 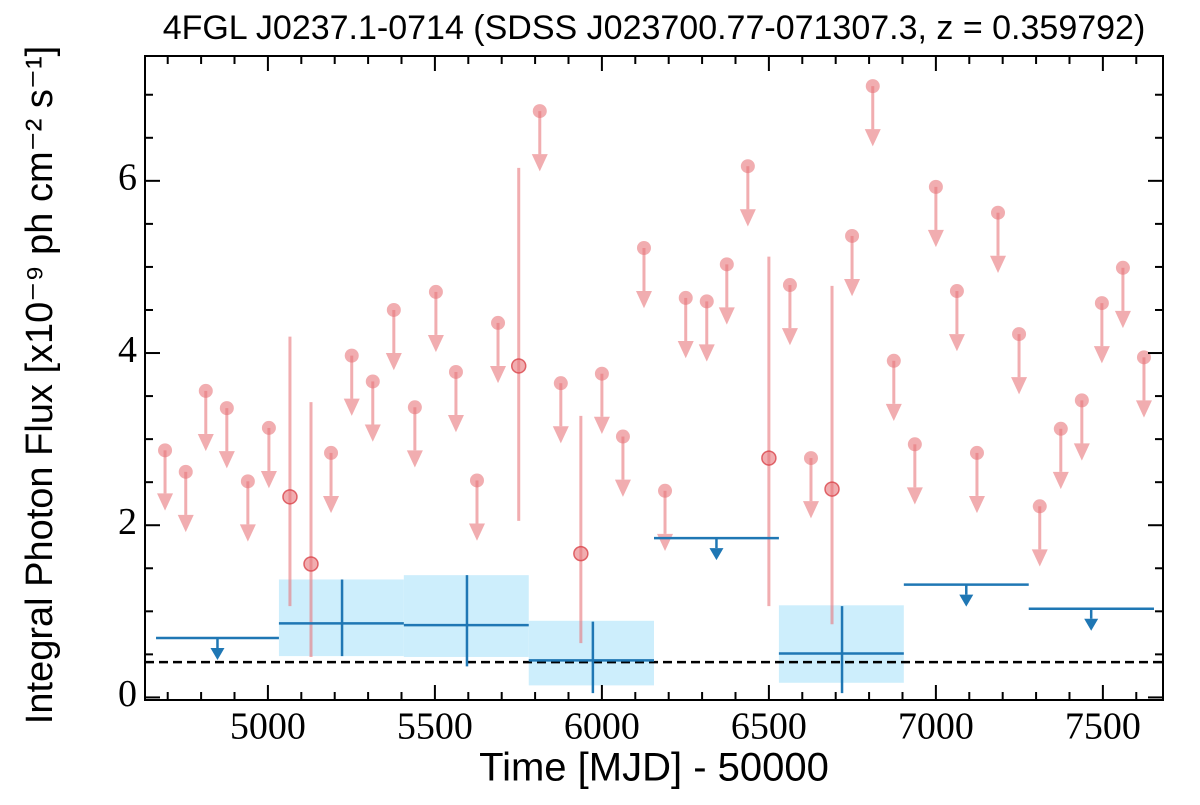 What do you see at coordinates (127, 350) in the screenshot?
I see `y-tick-label: 4` at bounding box center [127, 350].